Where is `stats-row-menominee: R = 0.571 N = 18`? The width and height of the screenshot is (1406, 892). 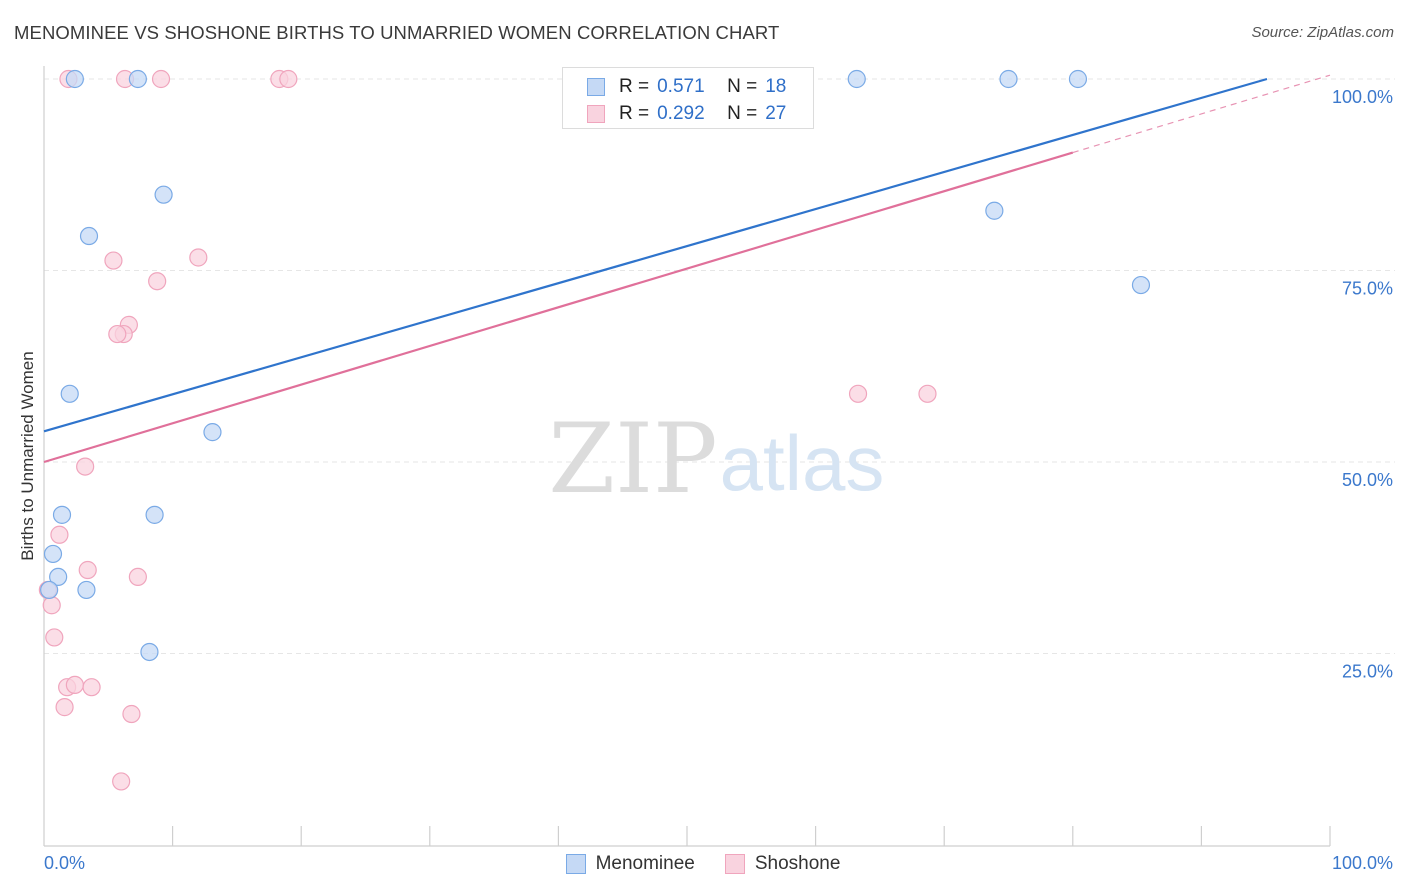 stats-row-menominee: R = 0.571 N = 18 is located at coordinates (686, 87).